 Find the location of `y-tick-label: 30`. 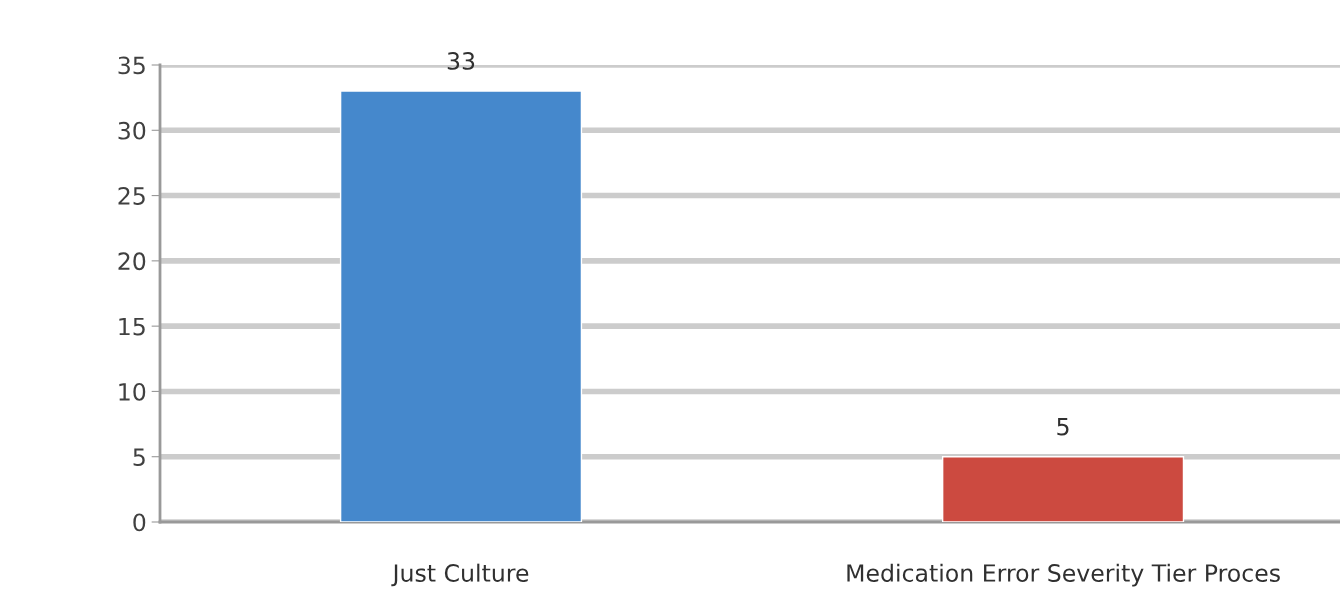

y-tick-label: 30 is located at coordinates (132, 130).